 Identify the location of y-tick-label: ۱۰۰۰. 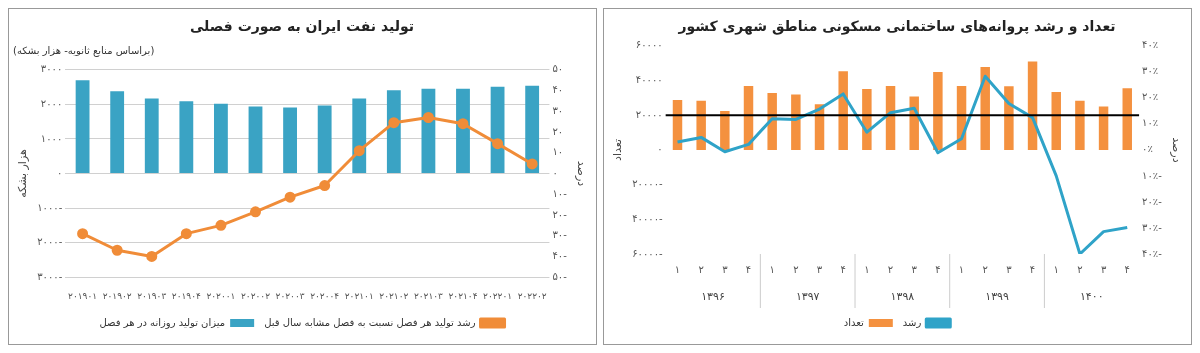
(51, 138).